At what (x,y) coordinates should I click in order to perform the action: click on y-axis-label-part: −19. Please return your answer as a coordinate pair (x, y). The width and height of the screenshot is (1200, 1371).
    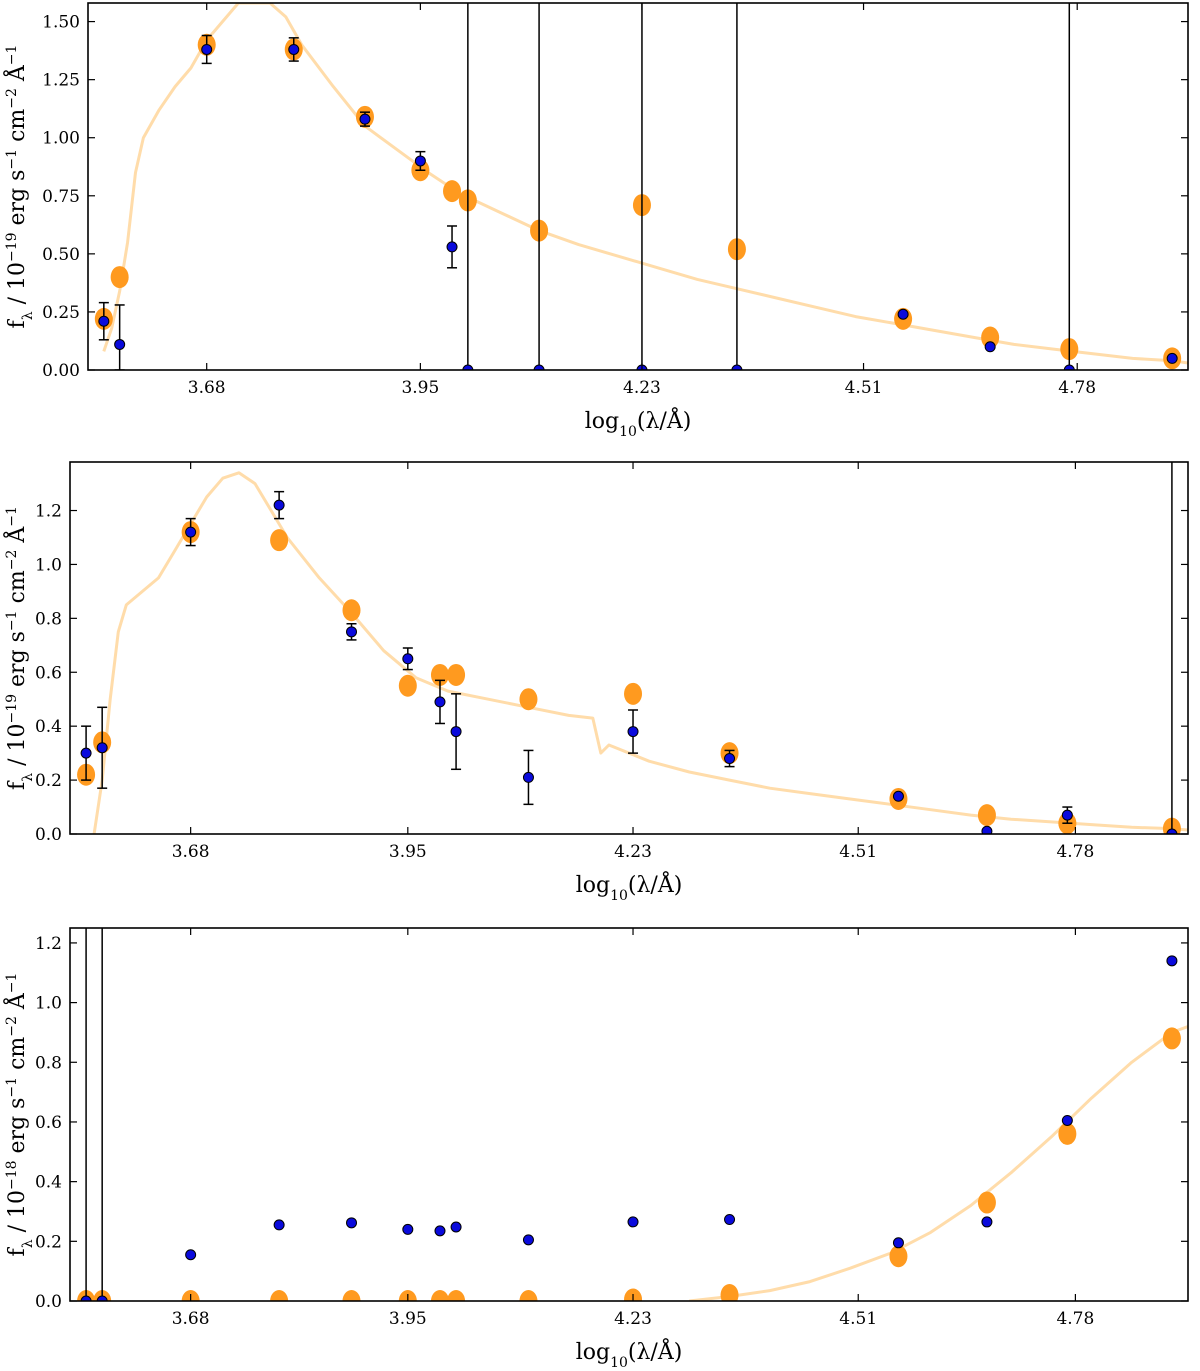
    Looking at the image, I should click on (12, 709).